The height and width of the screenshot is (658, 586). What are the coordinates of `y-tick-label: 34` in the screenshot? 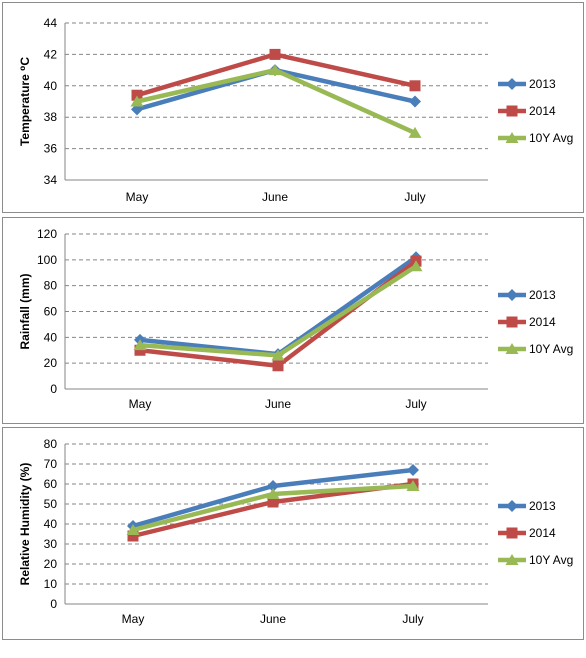 It's located at (51, 180).